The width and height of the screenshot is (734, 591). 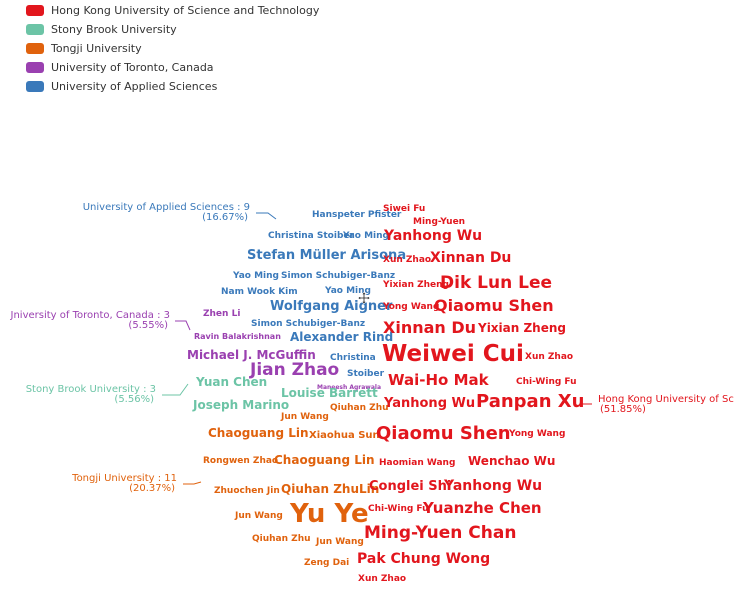 What do you see at coordinates (114, 29) in the screenshot?
I see `legend-label: Stony Brook University` at bounding box center [114, 29].